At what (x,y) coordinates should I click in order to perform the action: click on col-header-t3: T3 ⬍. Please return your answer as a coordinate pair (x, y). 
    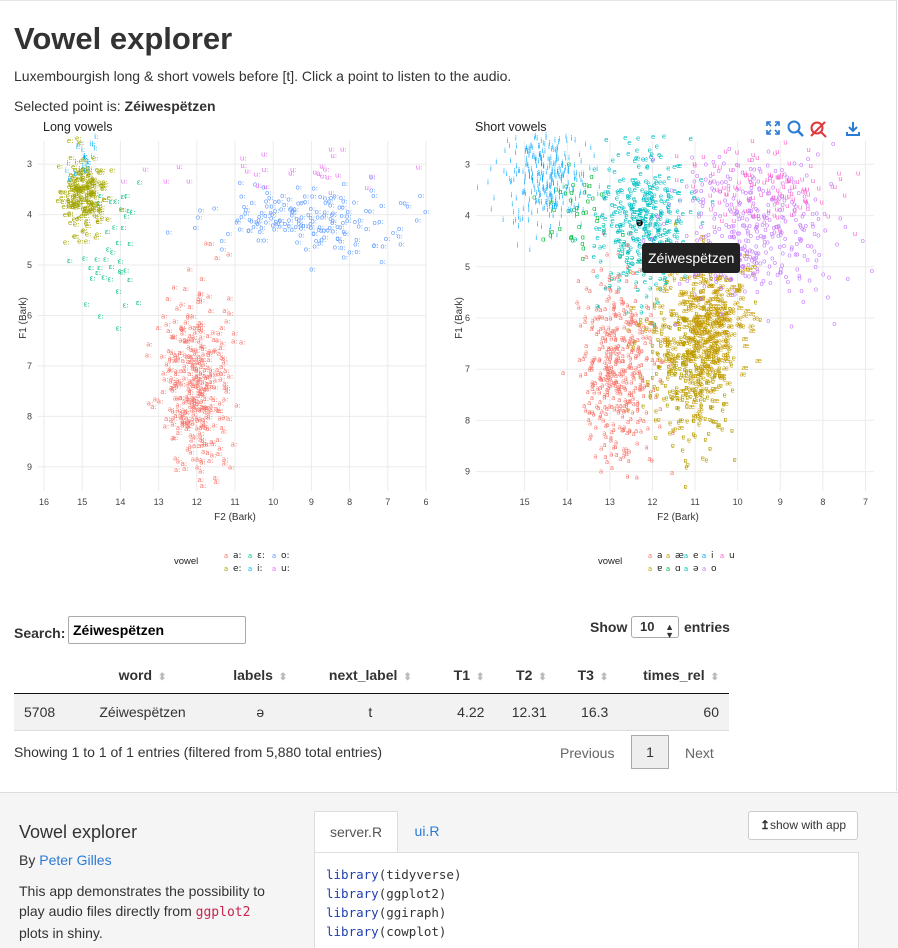
    Looking at the image, I should click on (587, 675).